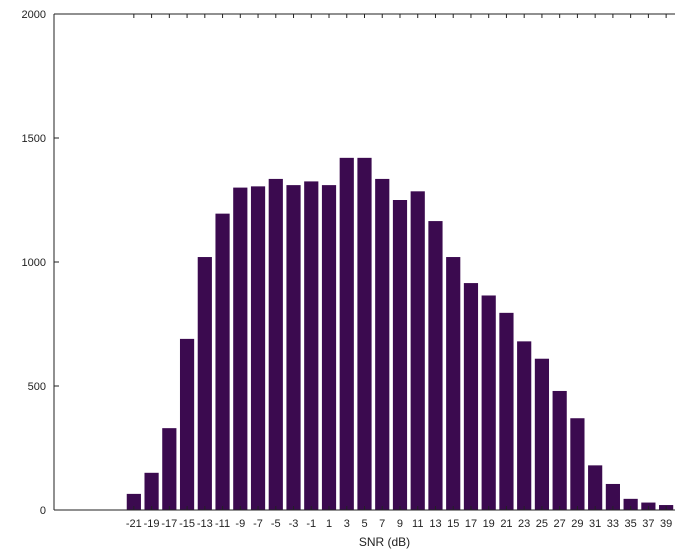  Describe the element at coordinates (34, 15) in the screenshot. I see `y-tick-label: 2000` at that location.